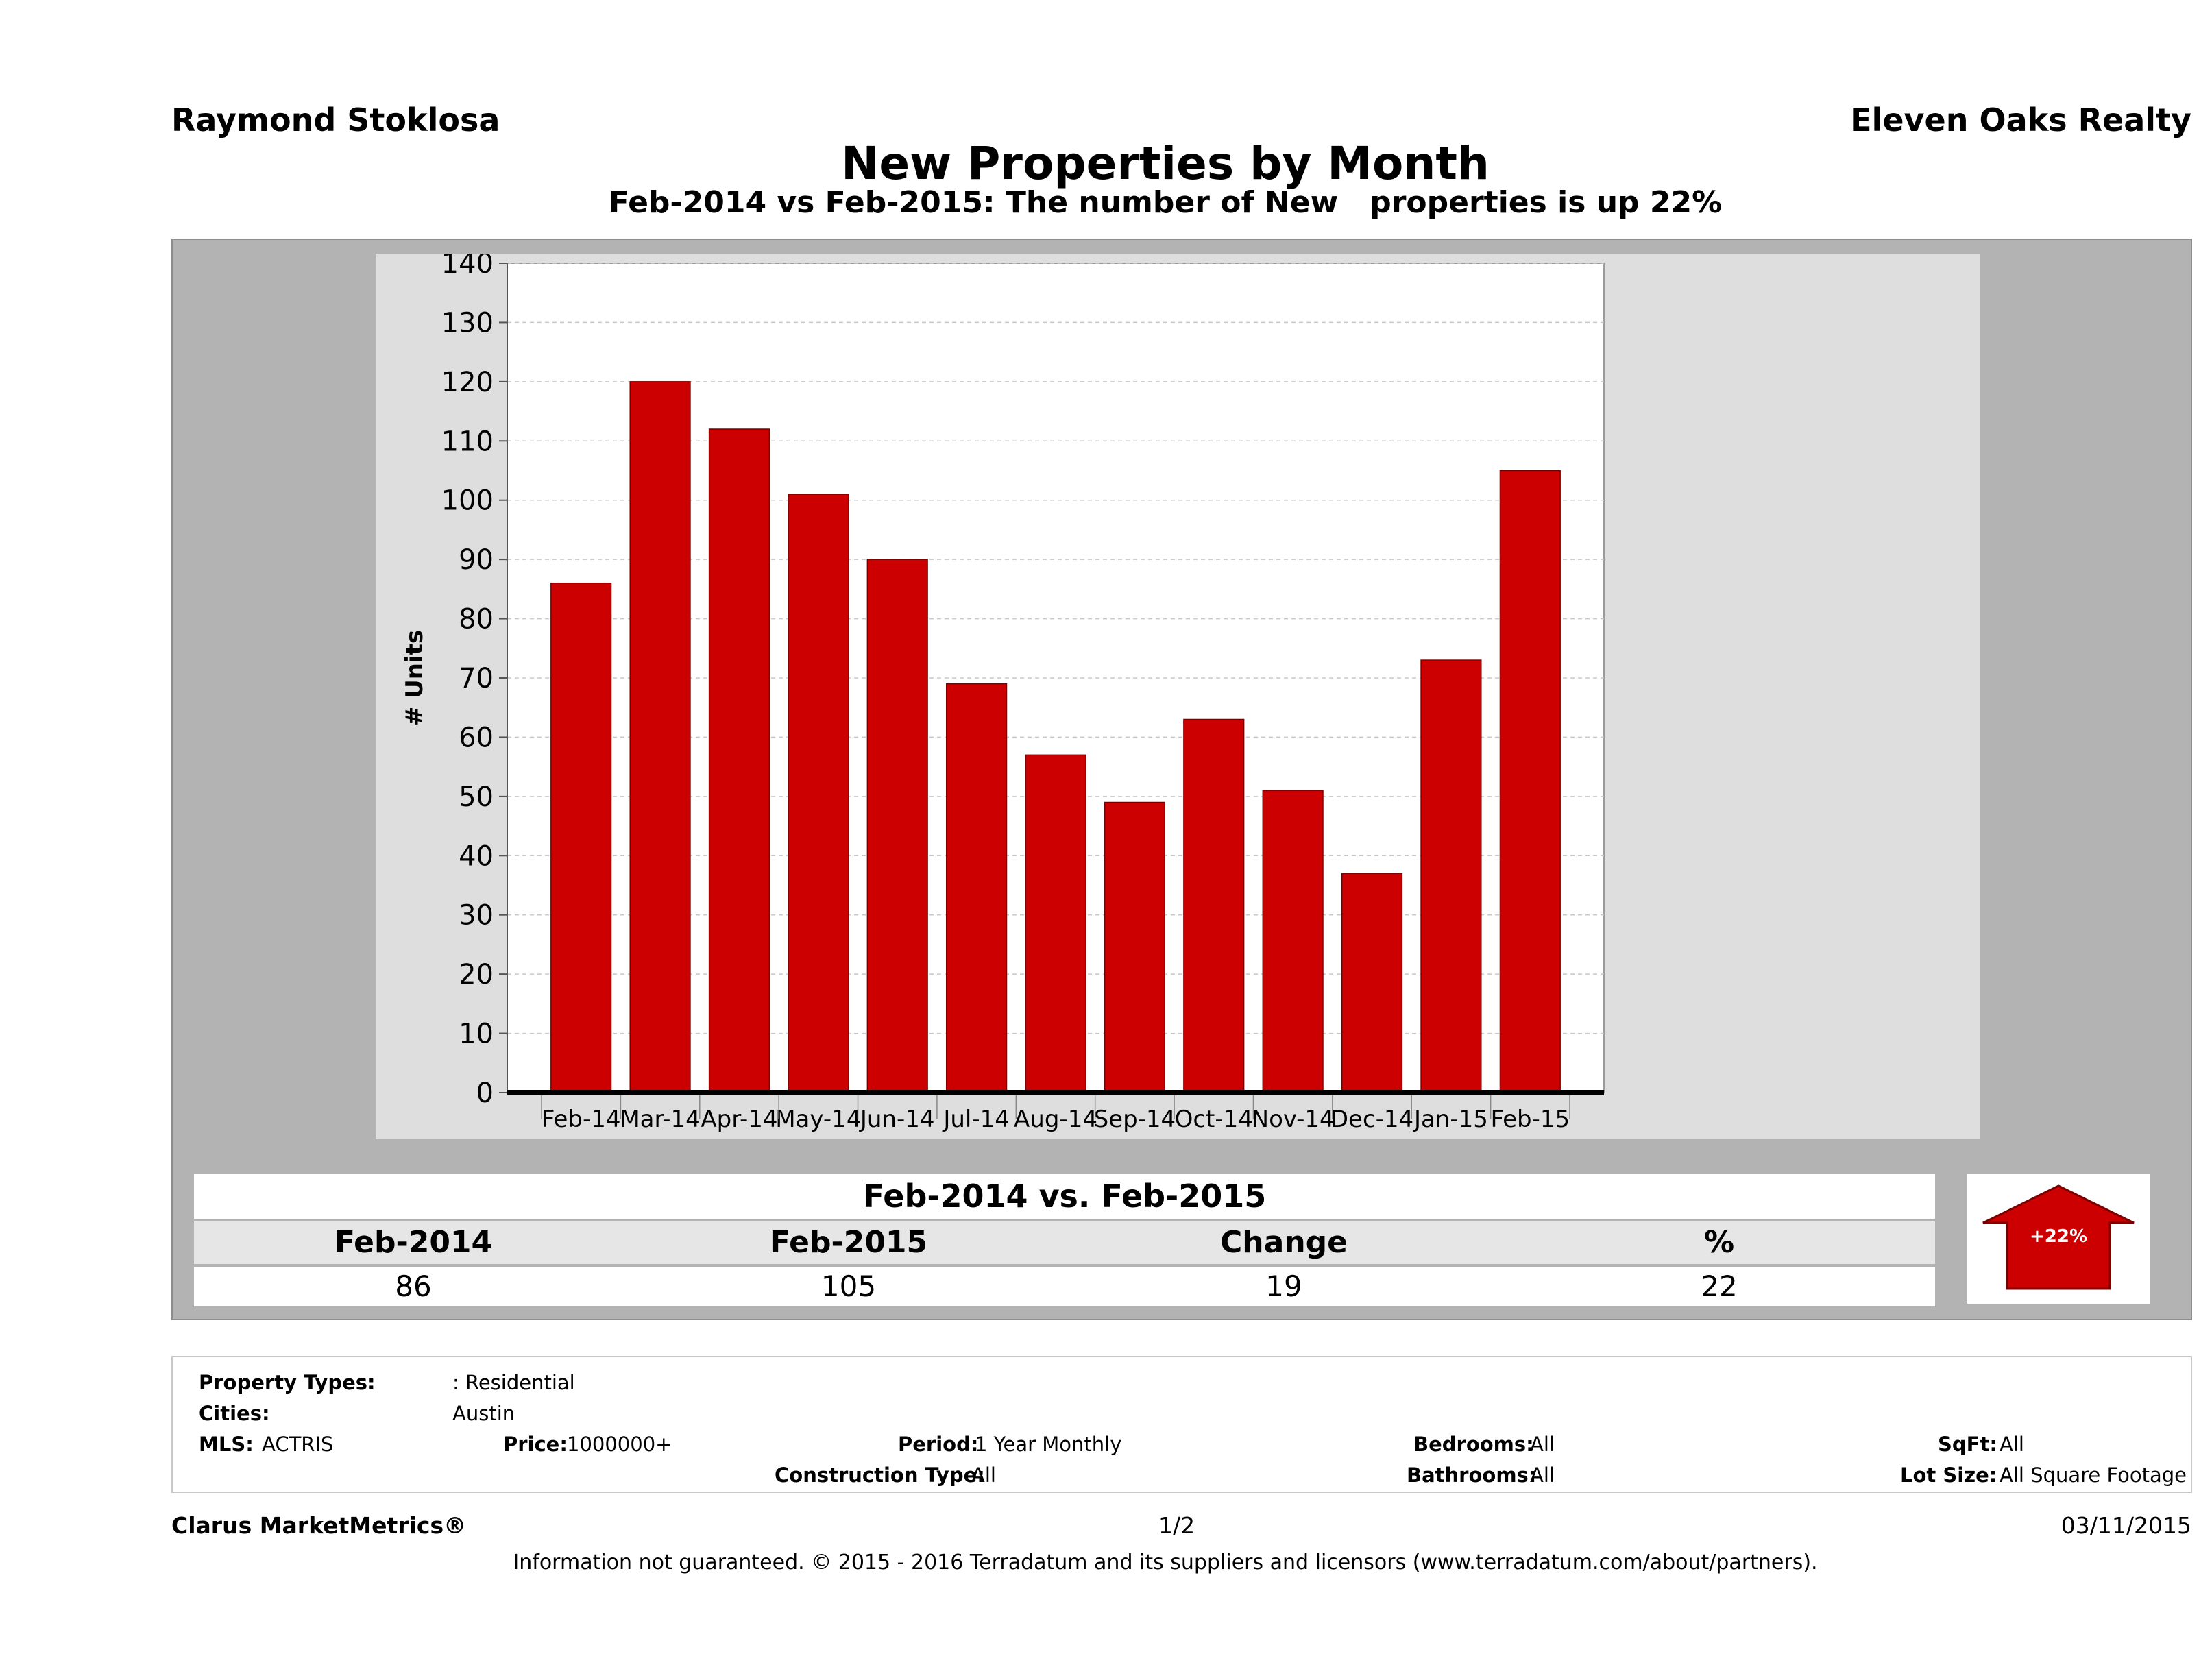 The image size is (2212, 1678). I want to click on cities-value: Austin, so click(484, 1413).